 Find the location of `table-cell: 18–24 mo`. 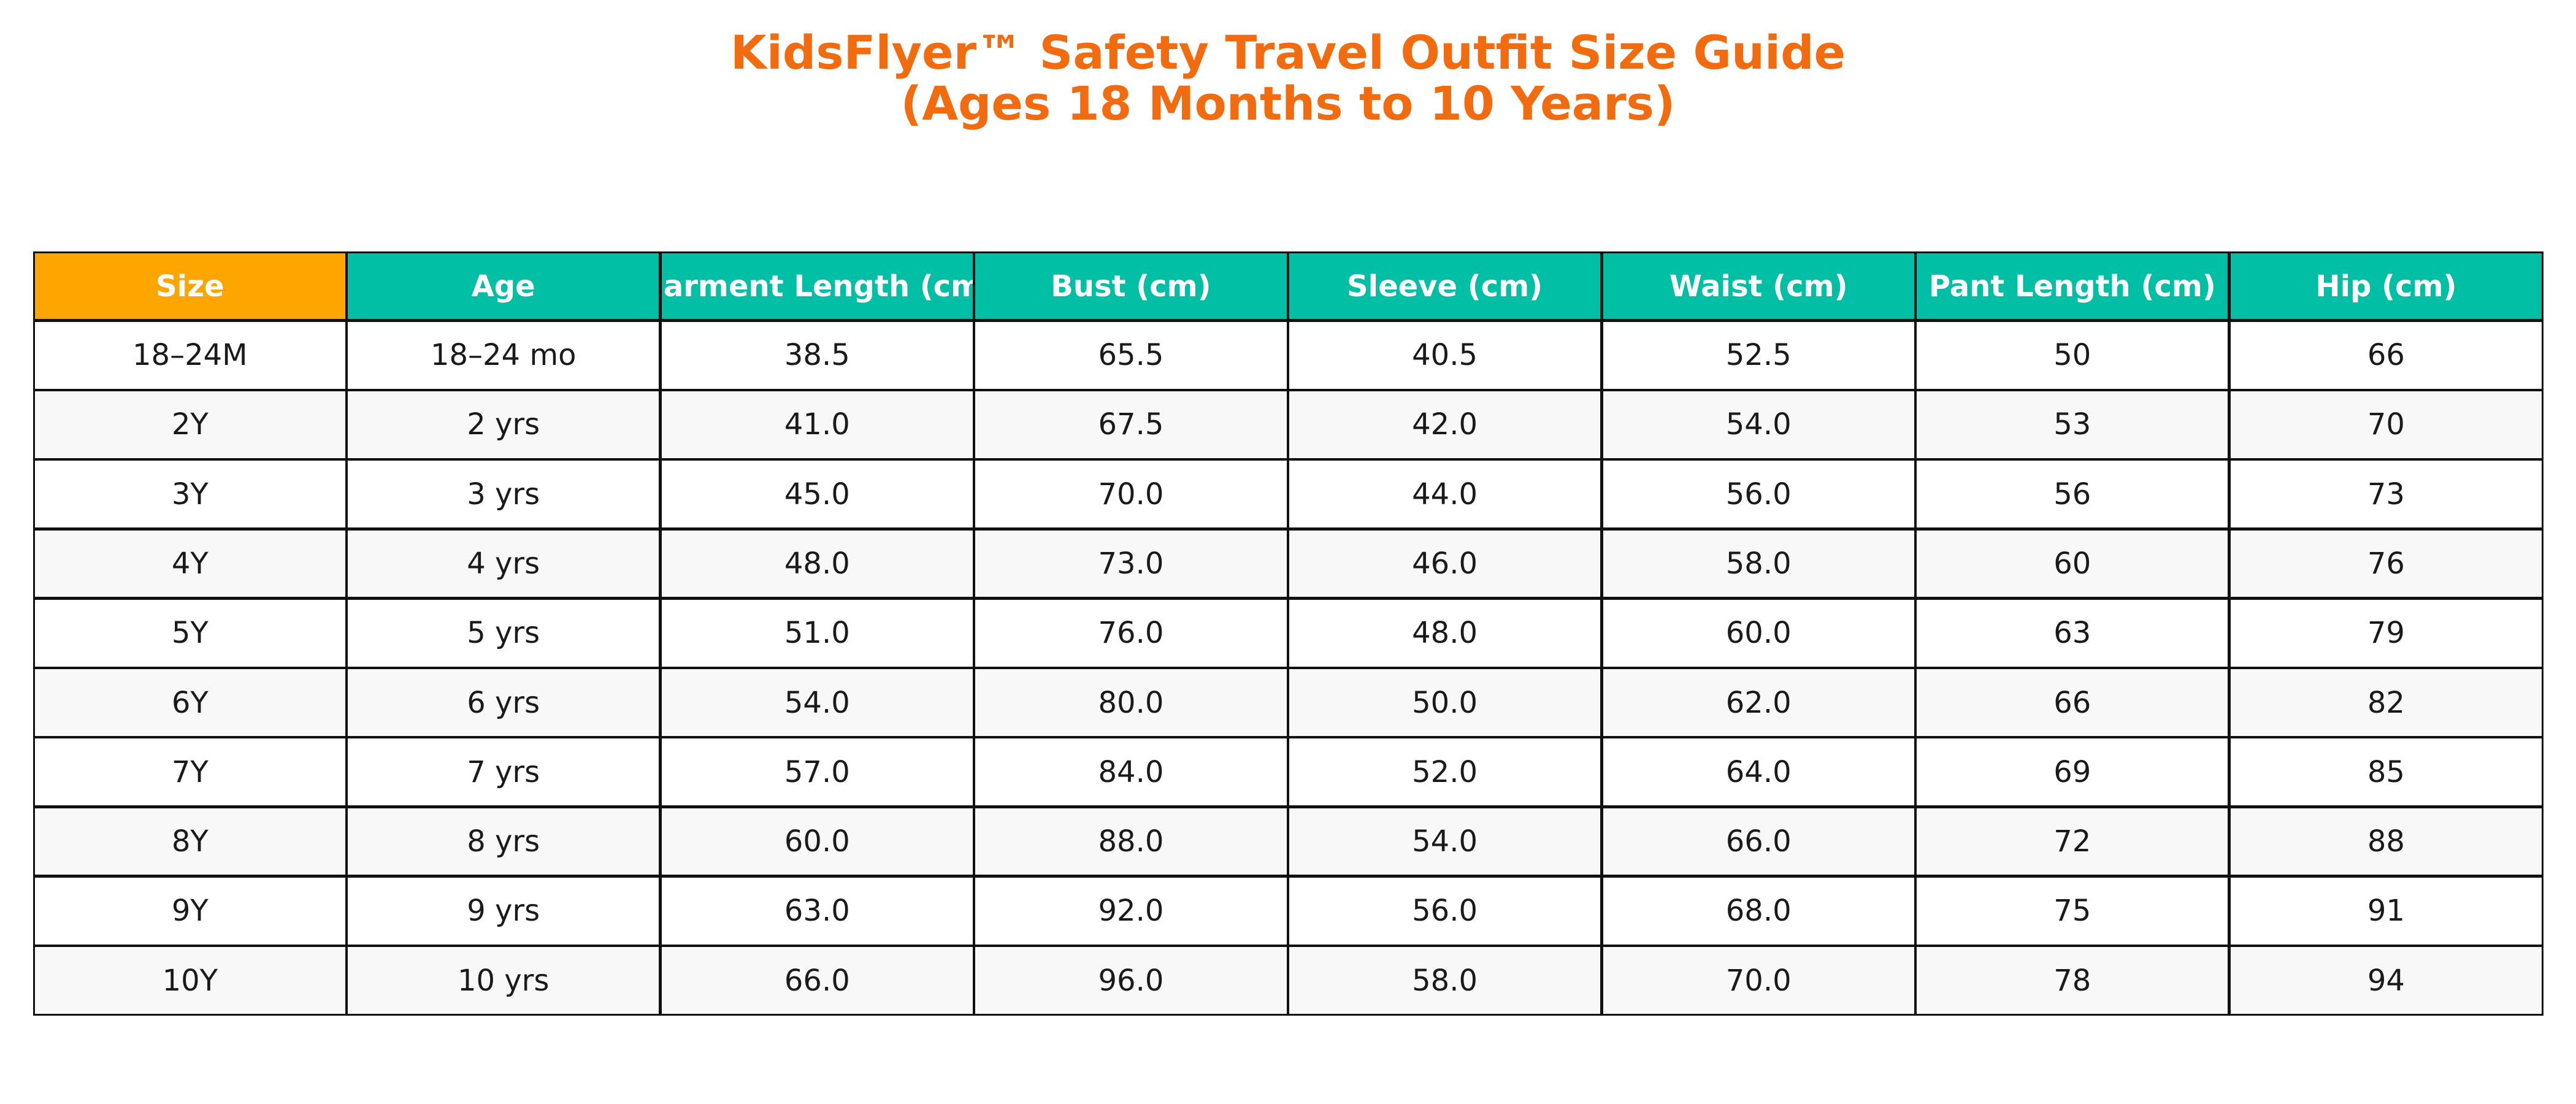

table-cell: 18–24 mo is located at coordinates (503, 355).